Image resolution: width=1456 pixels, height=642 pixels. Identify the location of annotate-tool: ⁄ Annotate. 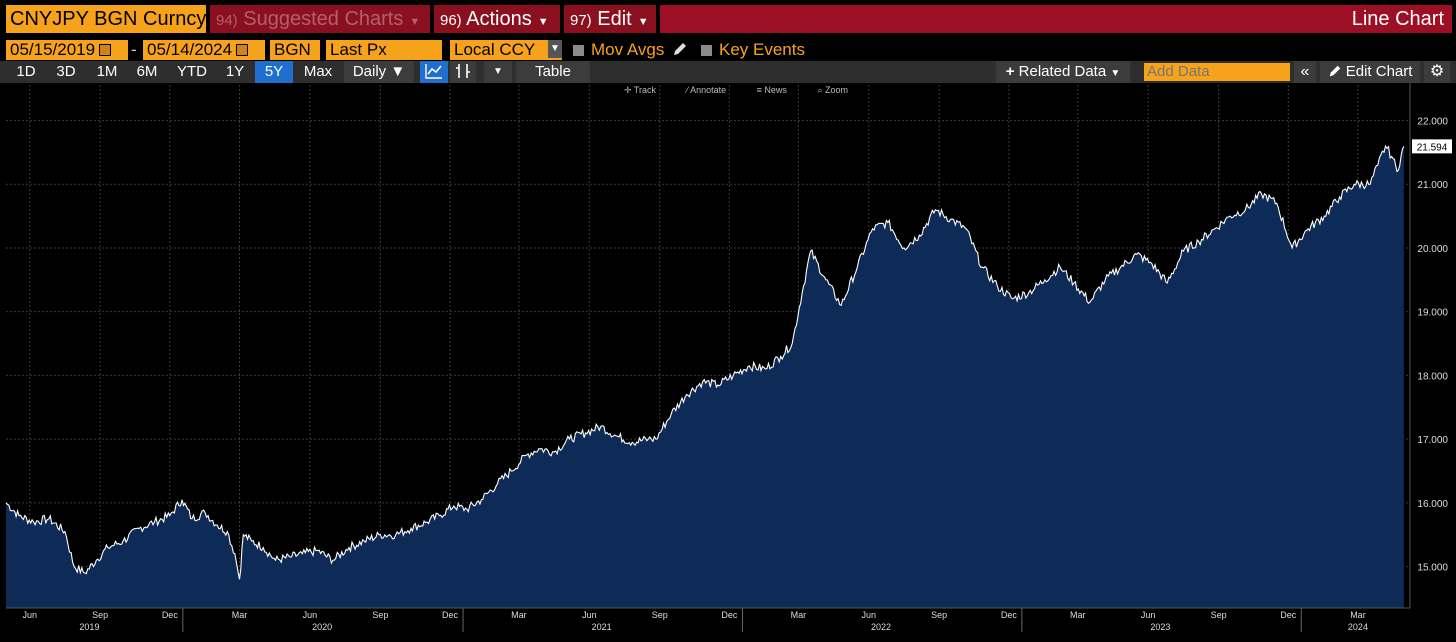
(706, 90).